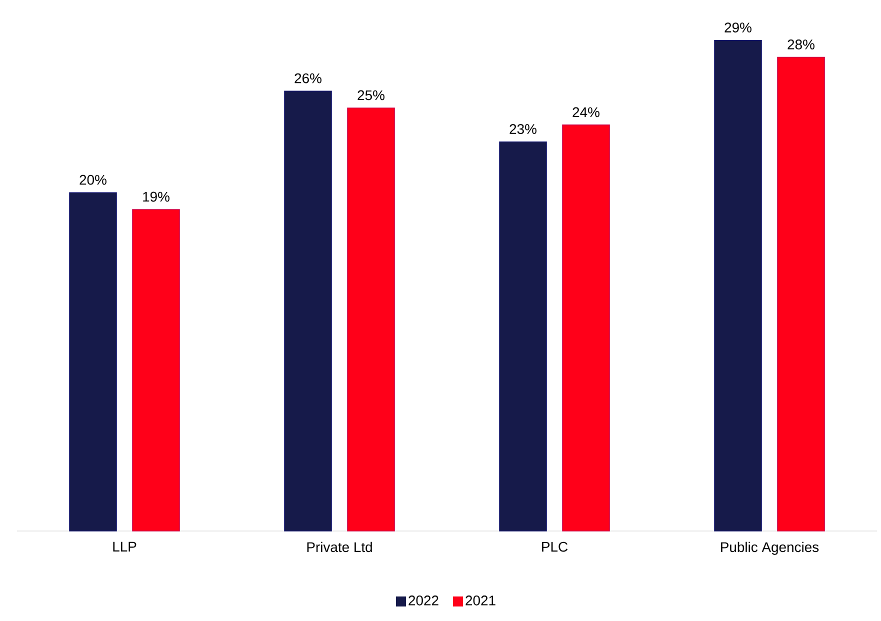  What do you see at coordinates (423, 601) in the screenshot?
I see `legend-label: 2022` at bounding box center [423, 601].